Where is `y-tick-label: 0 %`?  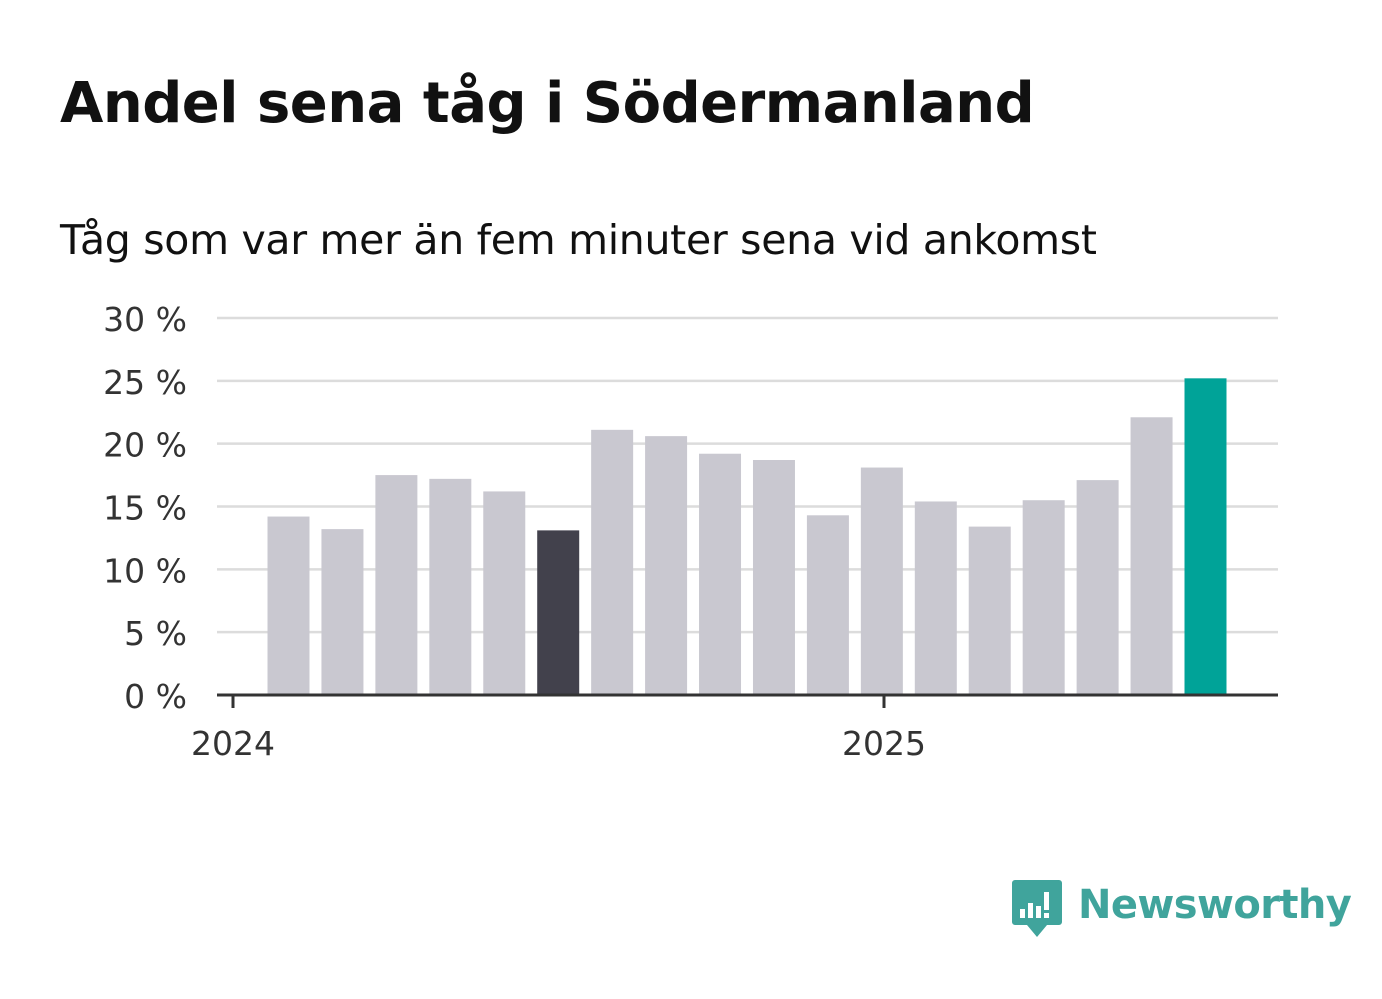 y-tick-label: 0 % is located at coordinates (155, 696).